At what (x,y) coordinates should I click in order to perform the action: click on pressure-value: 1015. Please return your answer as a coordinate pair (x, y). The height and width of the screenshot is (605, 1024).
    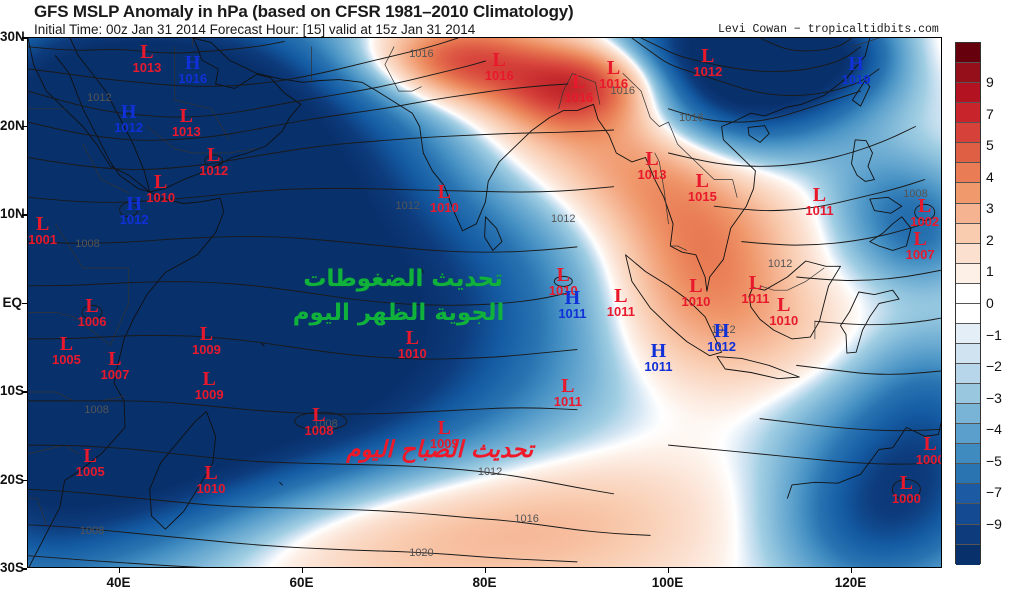
    Looking at the image, I should click on (702, 196).